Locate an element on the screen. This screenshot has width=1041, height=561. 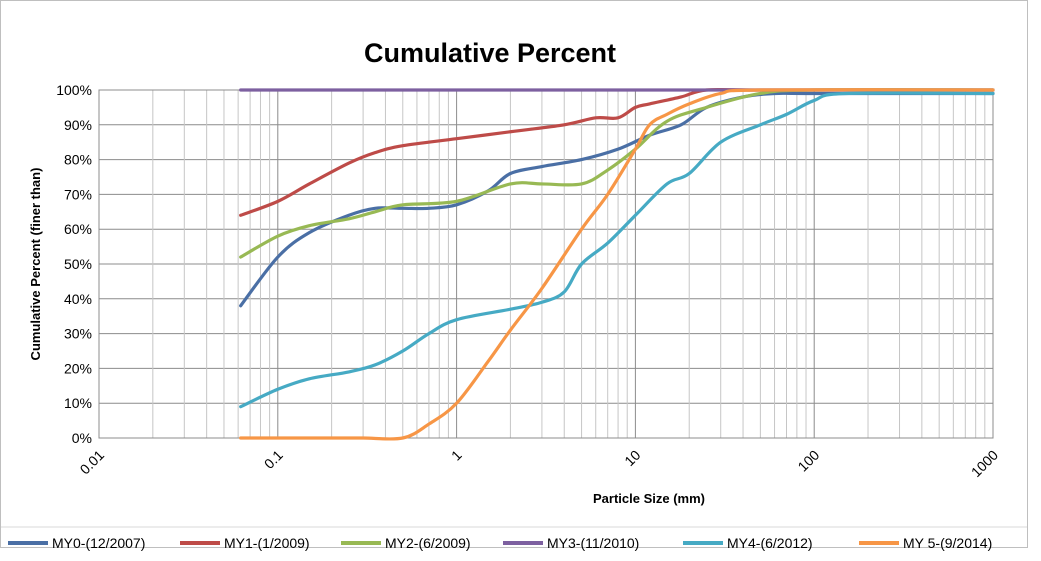
y-tick-label: 0% is located at coordinates (82, 438).